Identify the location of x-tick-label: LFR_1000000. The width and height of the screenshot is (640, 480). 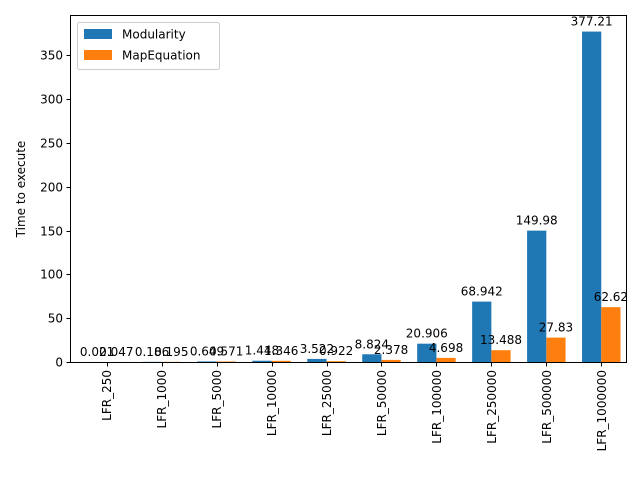
(602, 410).